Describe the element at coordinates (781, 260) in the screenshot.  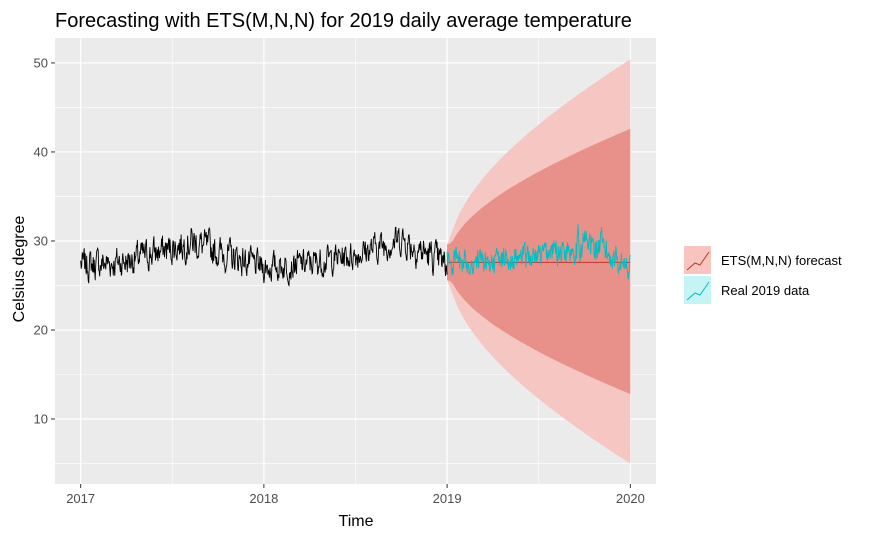
I see `legend-label: ETS(M,N,N) forecast` at that location.